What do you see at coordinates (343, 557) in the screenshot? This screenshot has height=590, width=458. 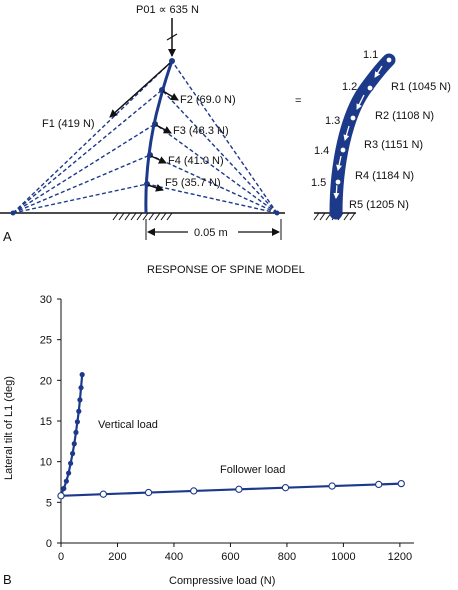 I see `x-tick-label: 1000` at bounding box center [343, 557].